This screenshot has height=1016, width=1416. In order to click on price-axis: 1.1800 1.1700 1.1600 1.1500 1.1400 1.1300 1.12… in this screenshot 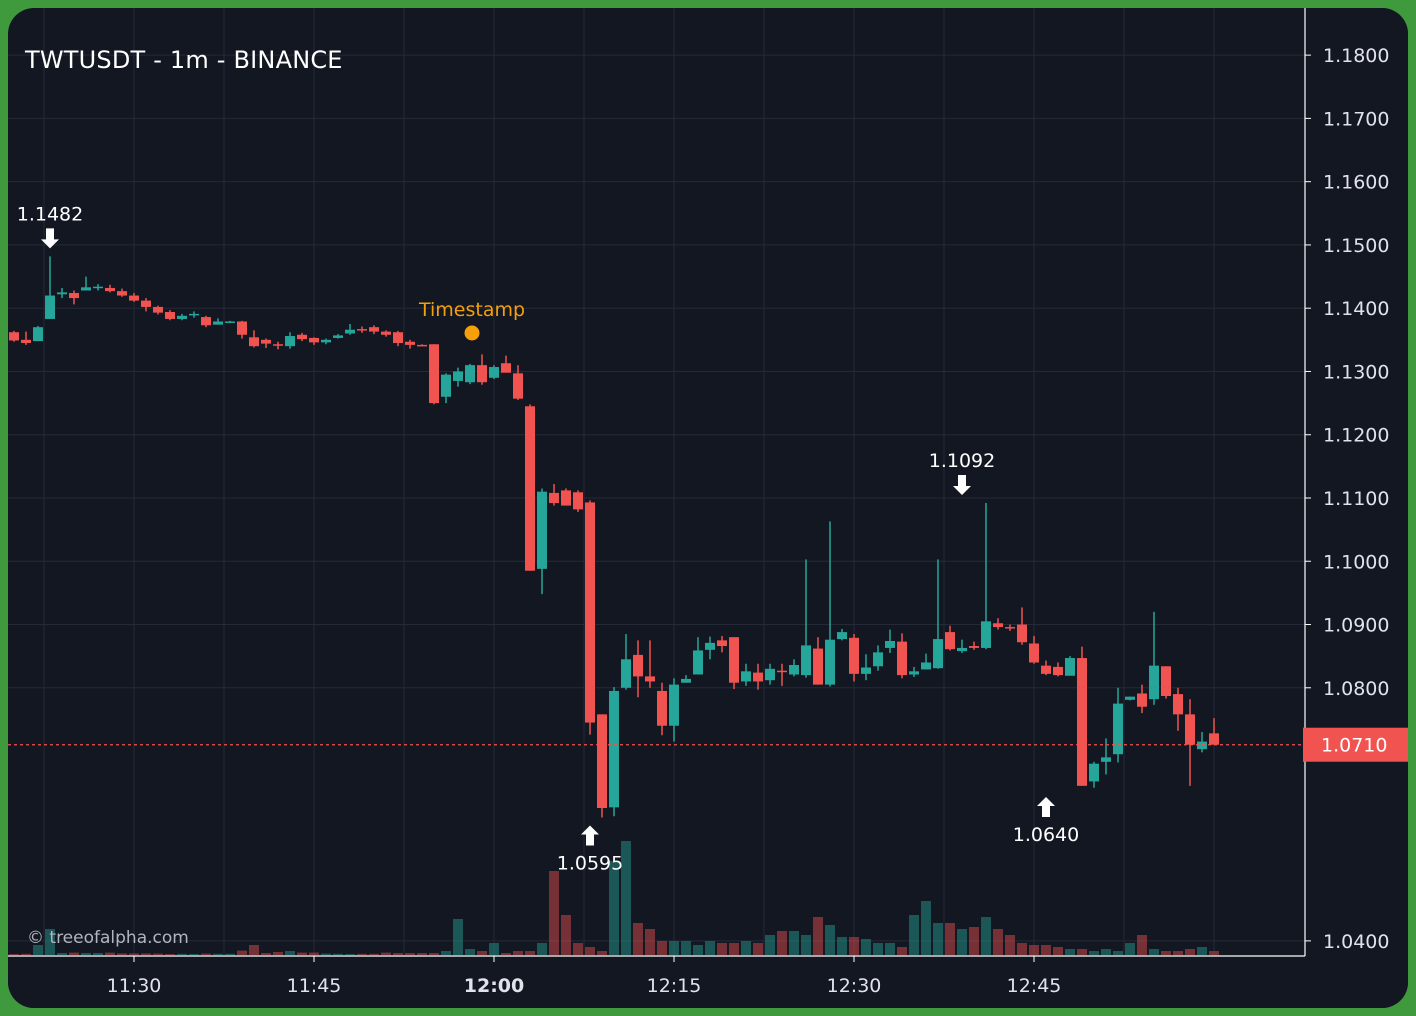, I will do `click(1355, 508)`.